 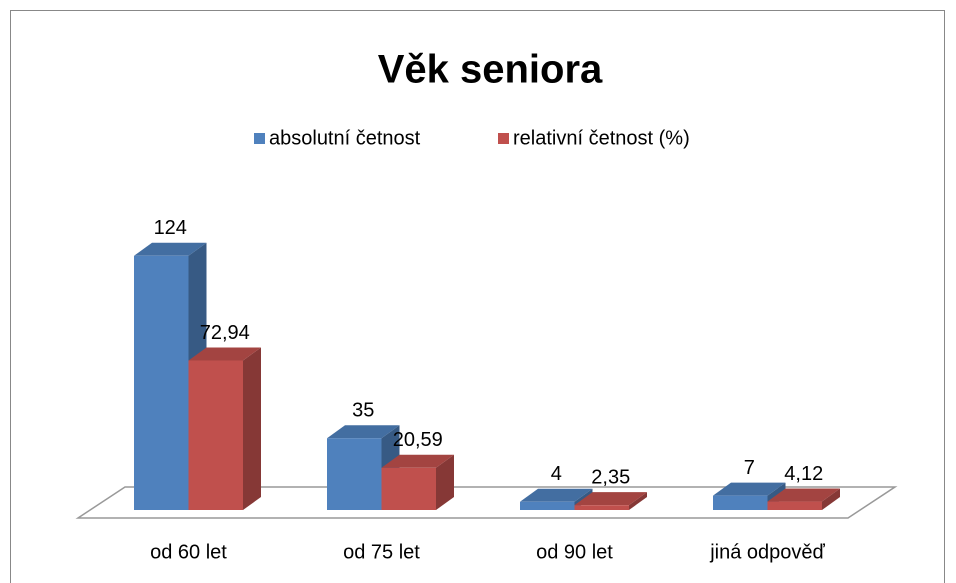 What do you see at coordinates (490, 70) in the screenshot?
I see `chart-title: Věk seniora` at bounding box center [490, 70].